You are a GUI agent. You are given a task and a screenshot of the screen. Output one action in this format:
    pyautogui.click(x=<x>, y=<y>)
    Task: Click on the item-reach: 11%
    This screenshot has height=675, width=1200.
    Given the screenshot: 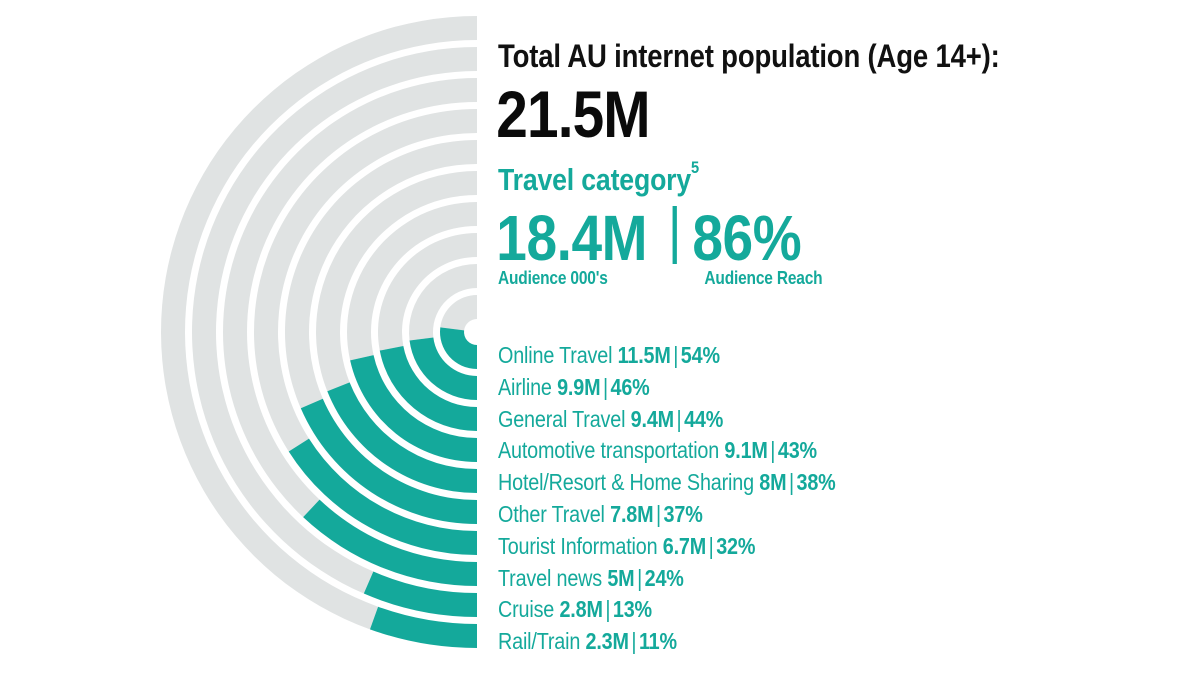 What is the action you would take?
    pyautogui.click(x=657, y=641)
    